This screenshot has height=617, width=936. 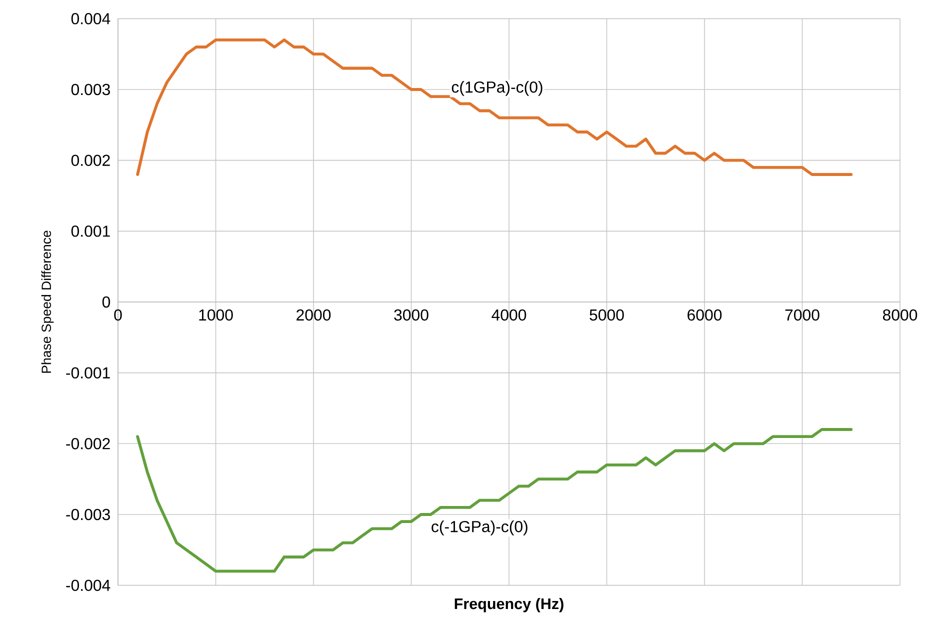 What do you see at coordinates (47, 301) in the screenshot?
I see `y-axis-title: Phase Speed Difference` at bounding box center [47, 301].